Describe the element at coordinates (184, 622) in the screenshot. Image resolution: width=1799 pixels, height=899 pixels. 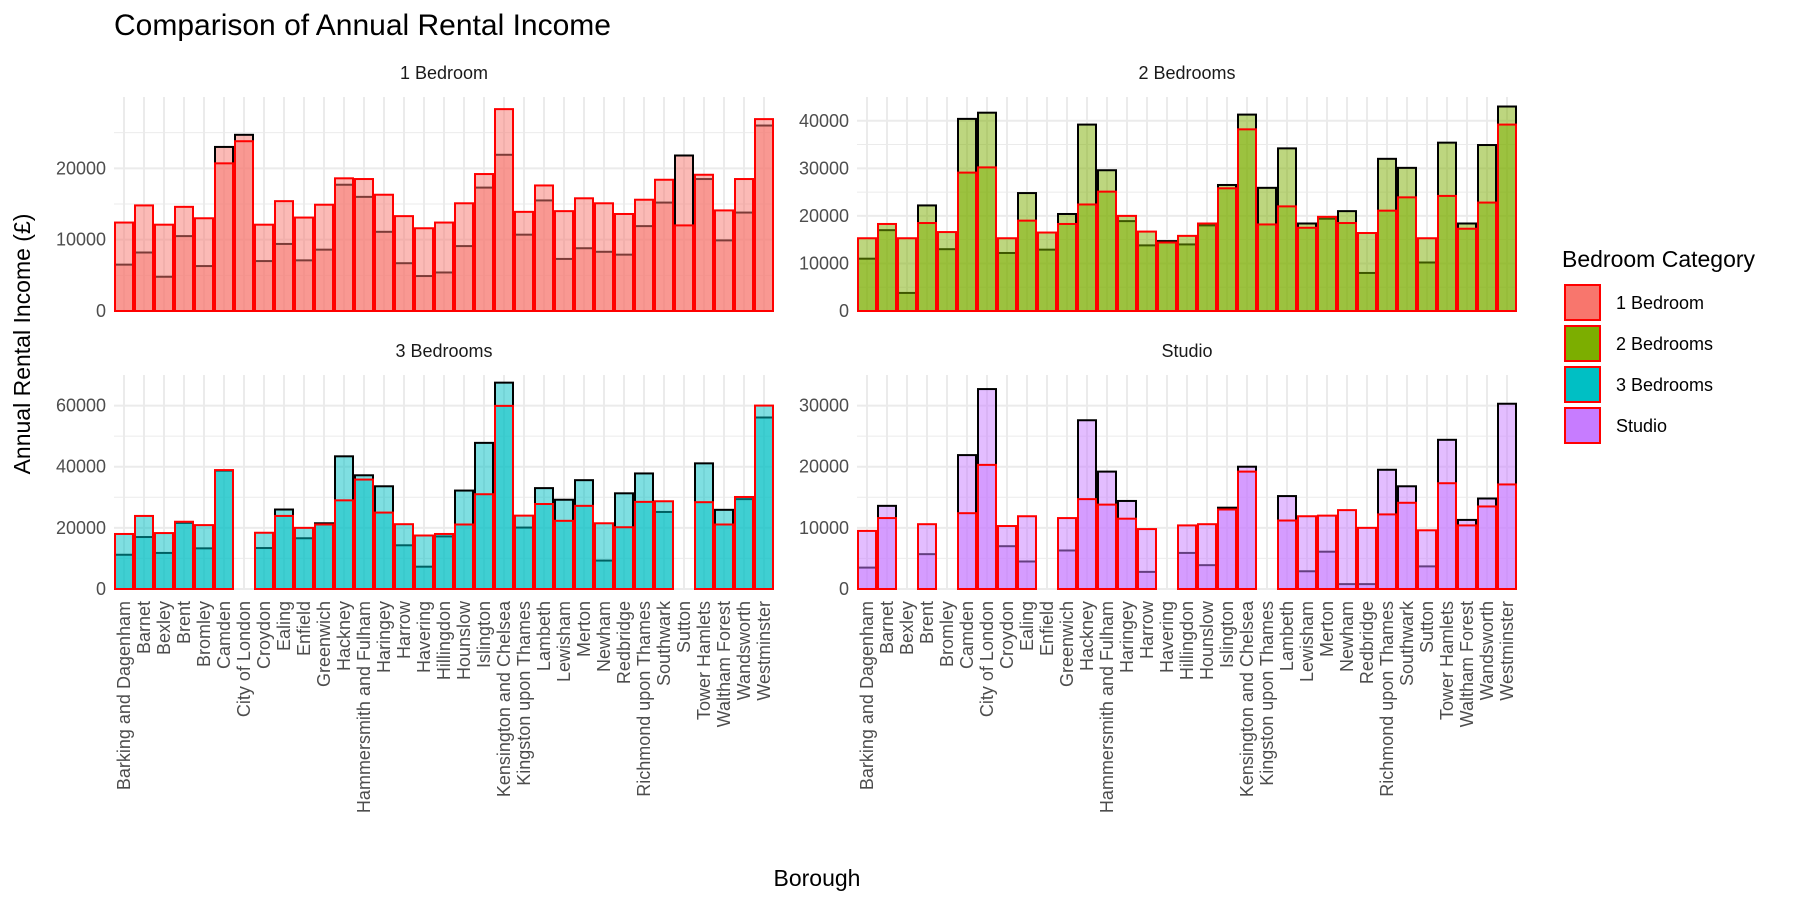
I see `x-tick-label: Brent` at that location.